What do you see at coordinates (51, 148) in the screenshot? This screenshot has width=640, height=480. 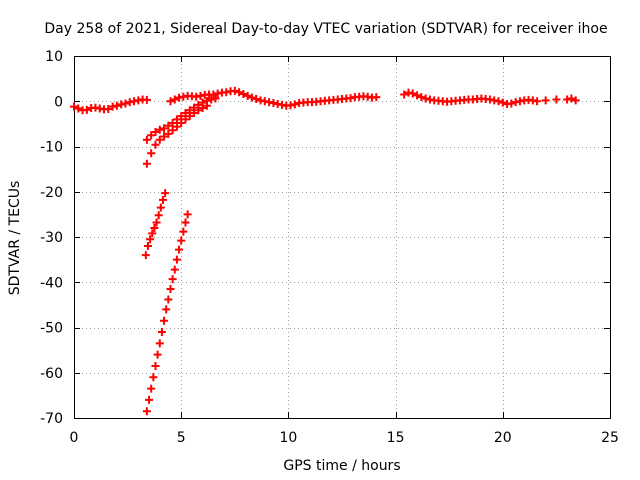 I see `y-tick-label: -10` at bounding box center [51, 148].